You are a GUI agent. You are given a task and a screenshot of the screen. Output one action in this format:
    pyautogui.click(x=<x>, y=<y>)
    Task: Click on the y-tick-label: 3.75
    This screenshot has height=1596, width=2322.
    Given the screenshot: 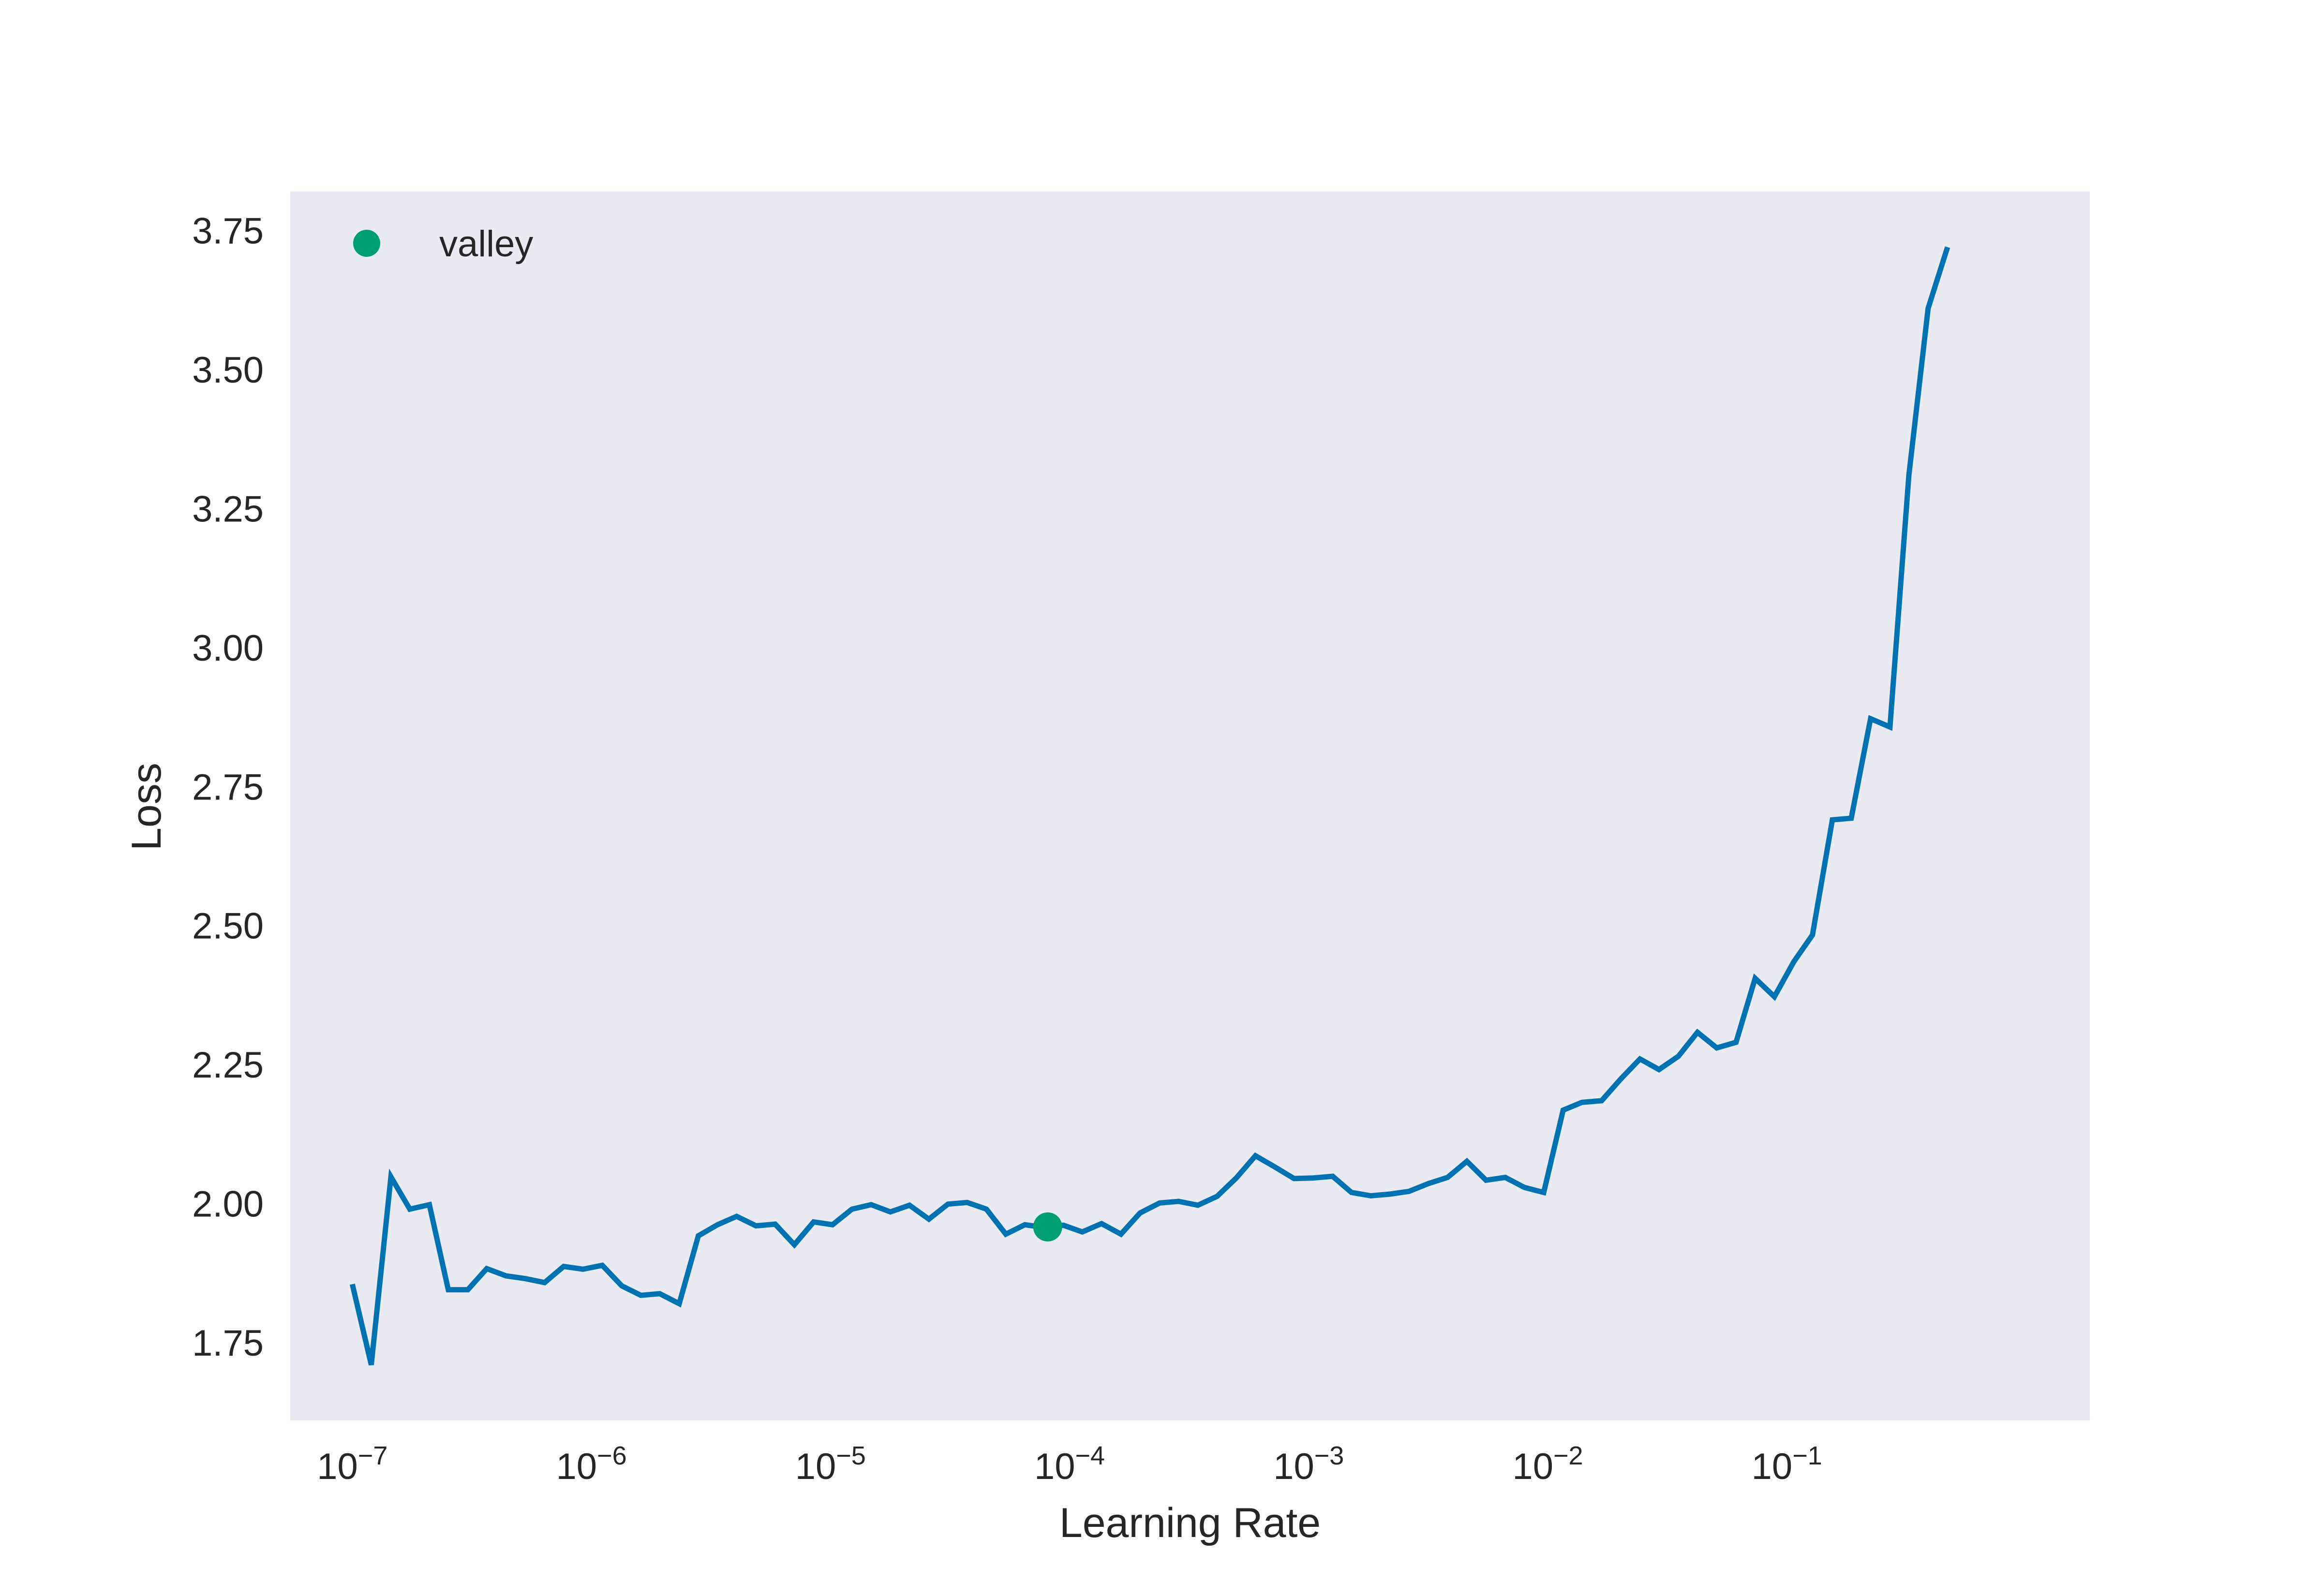 What is the action you would take?
    pyautogui.click(x=228, y=230)
    